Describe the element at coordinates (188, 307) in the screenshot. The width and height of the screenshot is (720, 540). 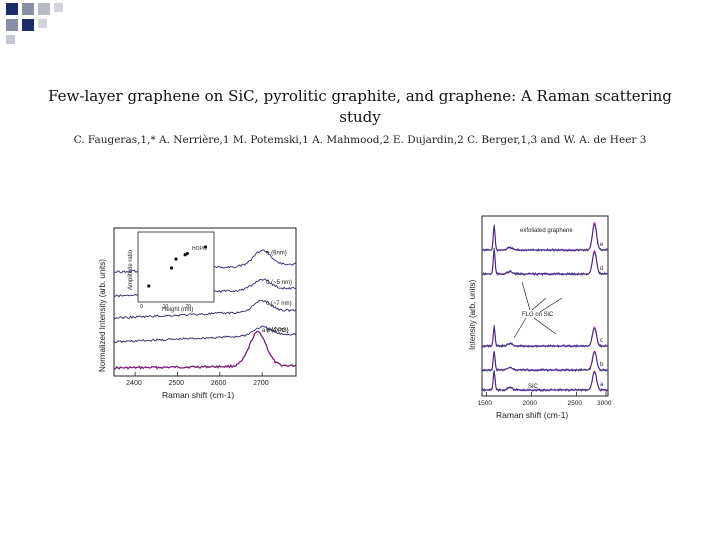
I see `inset-x-tick-label: 20` at that location.